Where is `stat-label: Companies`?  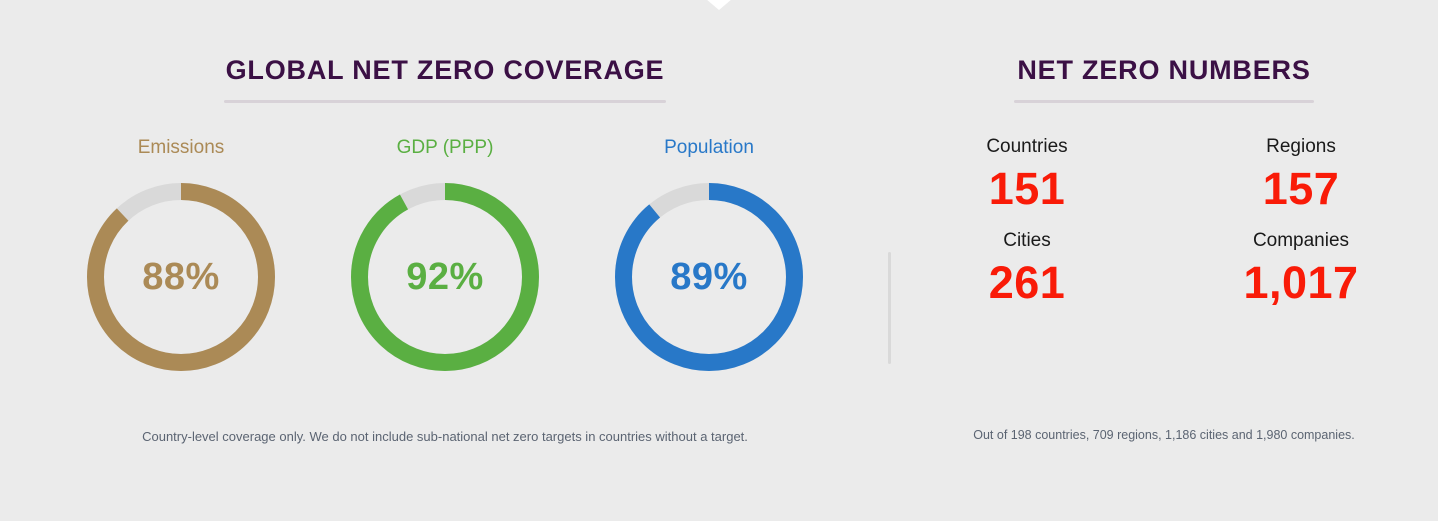 stat-label: Companies is located at coordinates (1301, 240).